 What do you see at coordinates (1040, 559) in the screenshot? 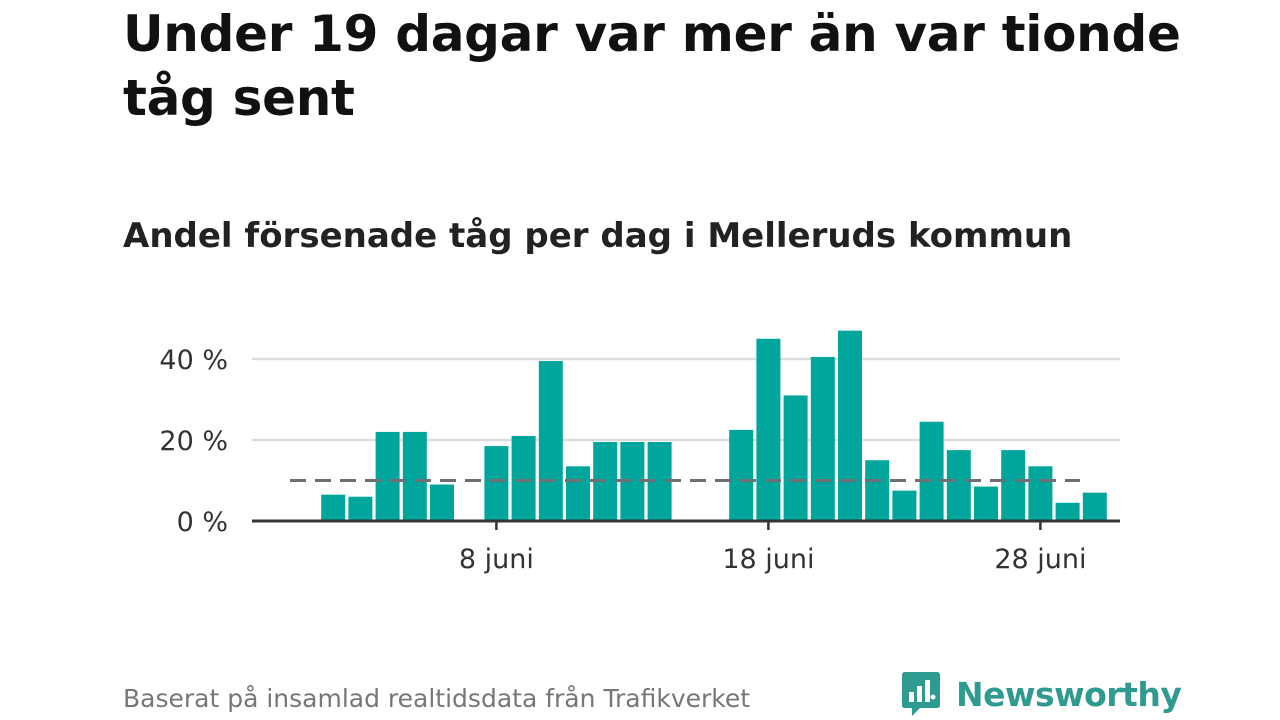
I see `x-tick-label: 28 juni` at bounding box center [1040, 559].